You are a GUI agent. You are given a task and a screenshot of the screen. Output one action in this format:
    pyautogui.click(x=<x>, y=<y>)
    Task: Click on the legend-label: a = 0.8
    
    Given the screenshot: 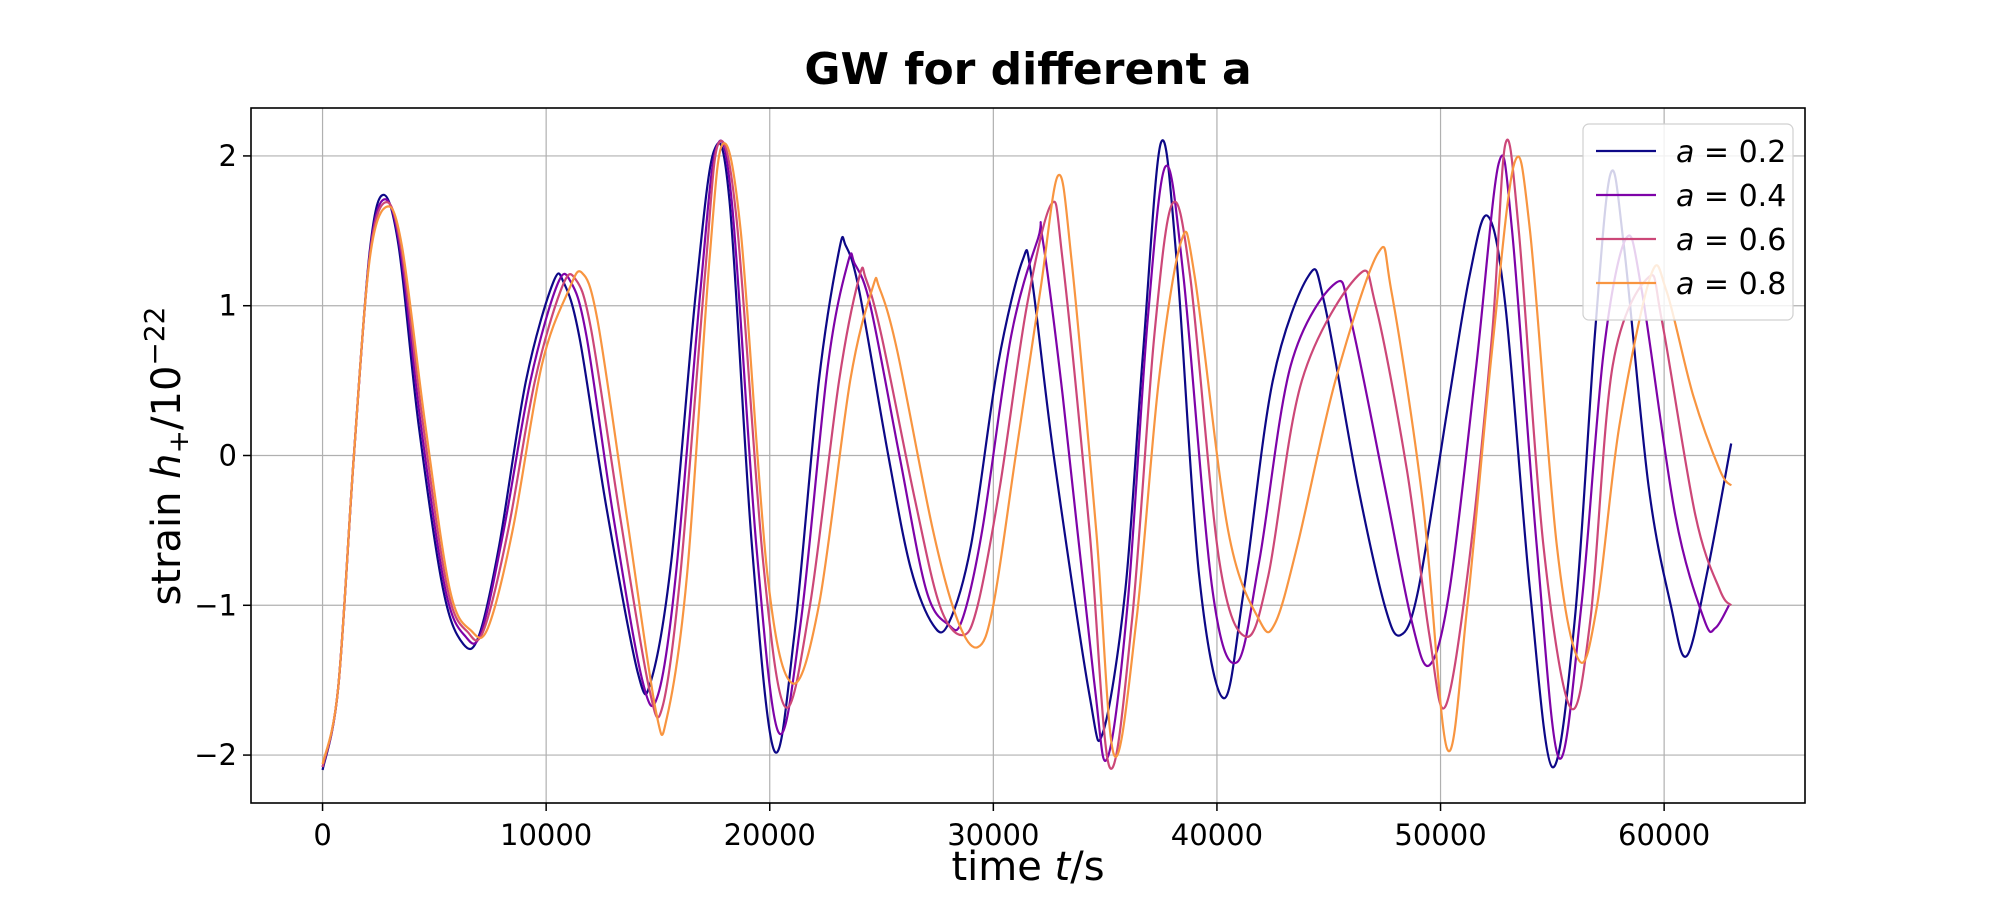 What is the action you would take?
    pyautogui.click(x=1731, y=284)
    